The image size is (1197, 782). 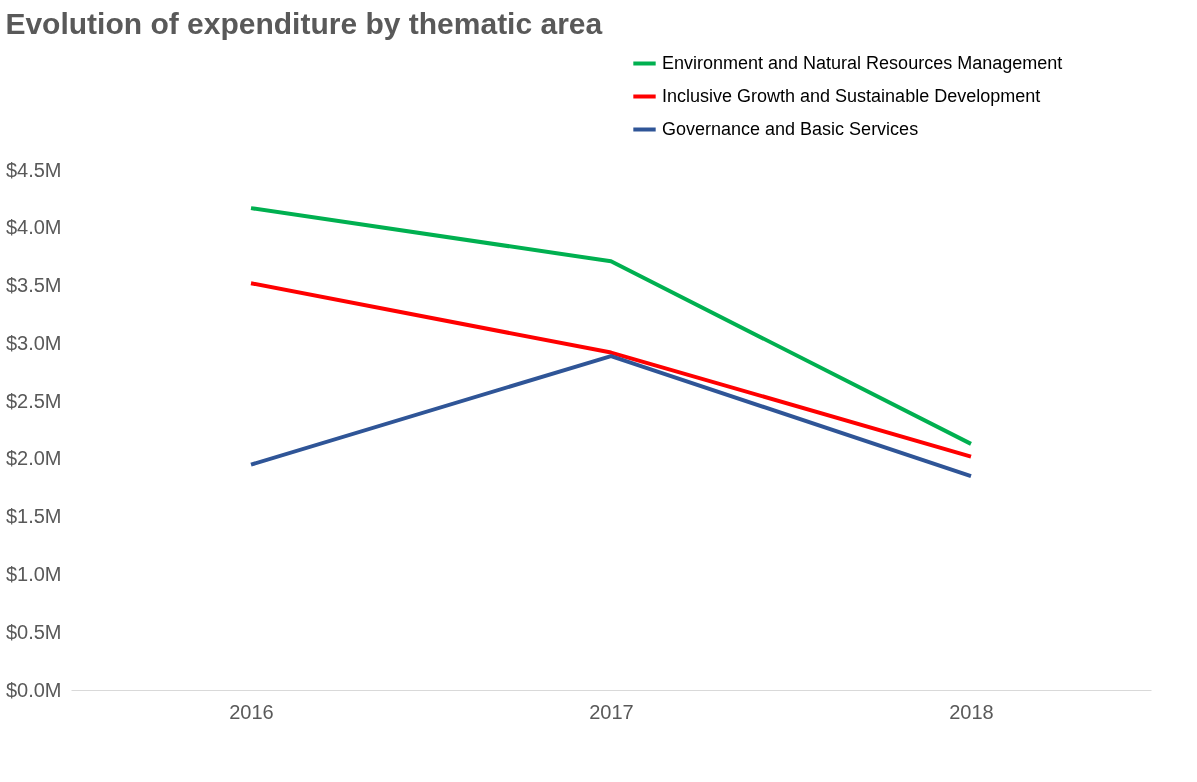 I want to click on y-tick-label: $3.5M, so click(x=33, y=285).